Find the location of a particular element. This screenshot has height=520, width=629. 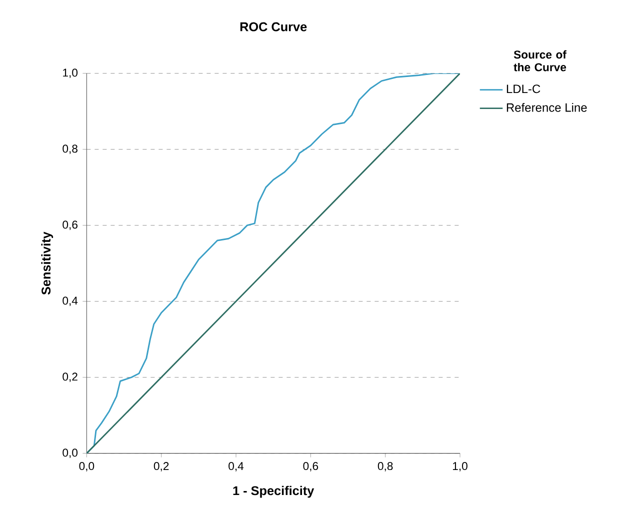

y-tick-label: 0,4 is located at coordinates (70, 301).